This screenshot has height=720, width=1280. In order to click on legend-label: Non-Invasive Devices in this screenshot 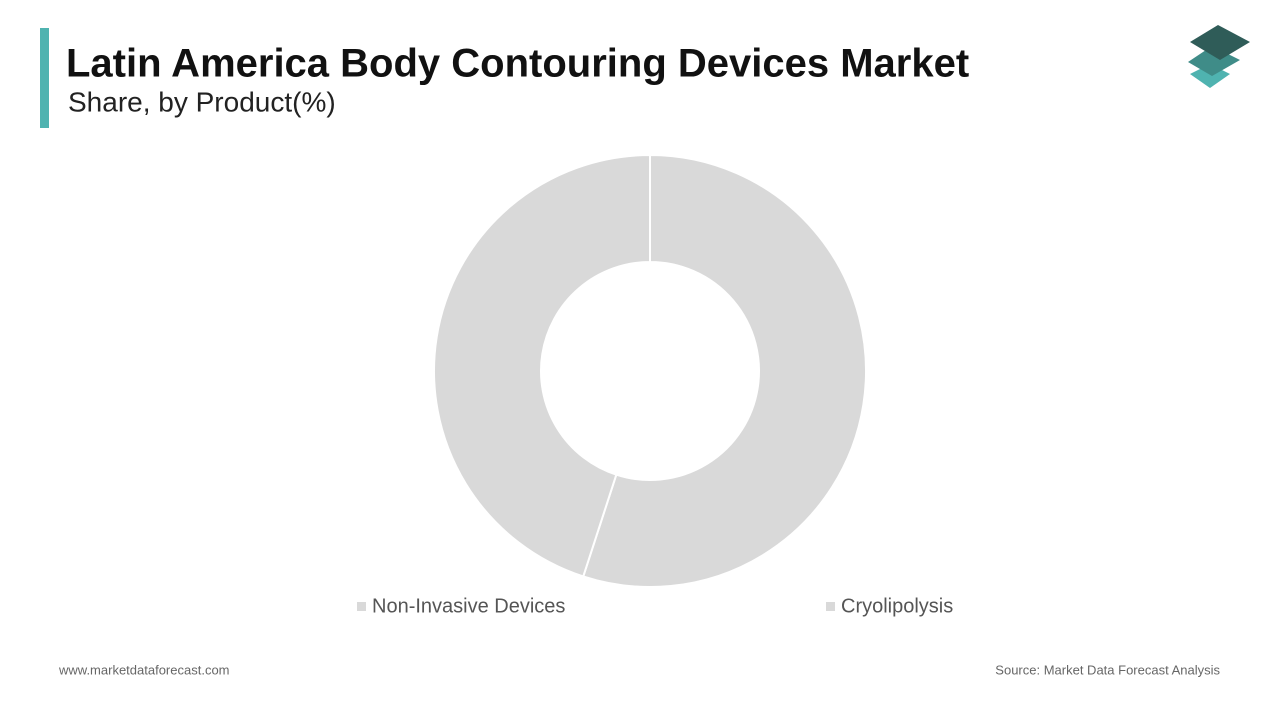, I will do `click(468, 606)`.